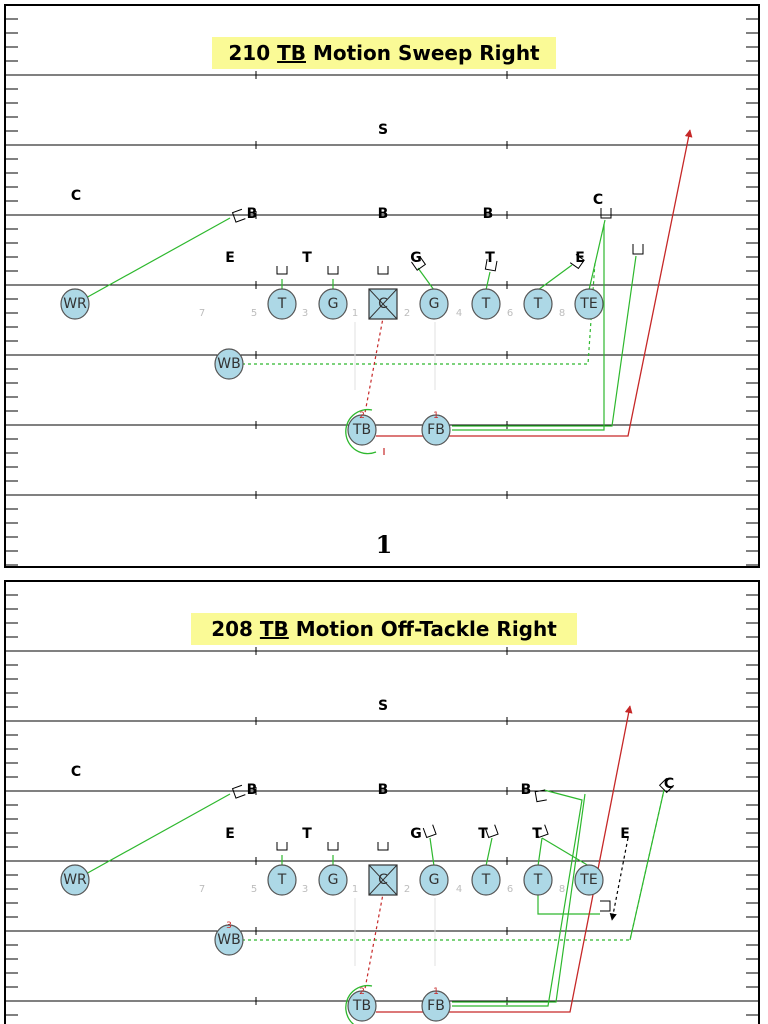 This screenshot has width=768, height=1024. What do you see at coordinates (436, 992) in the screenshot?
I see `player-order-number: 1` at bounding box center [436, 992].